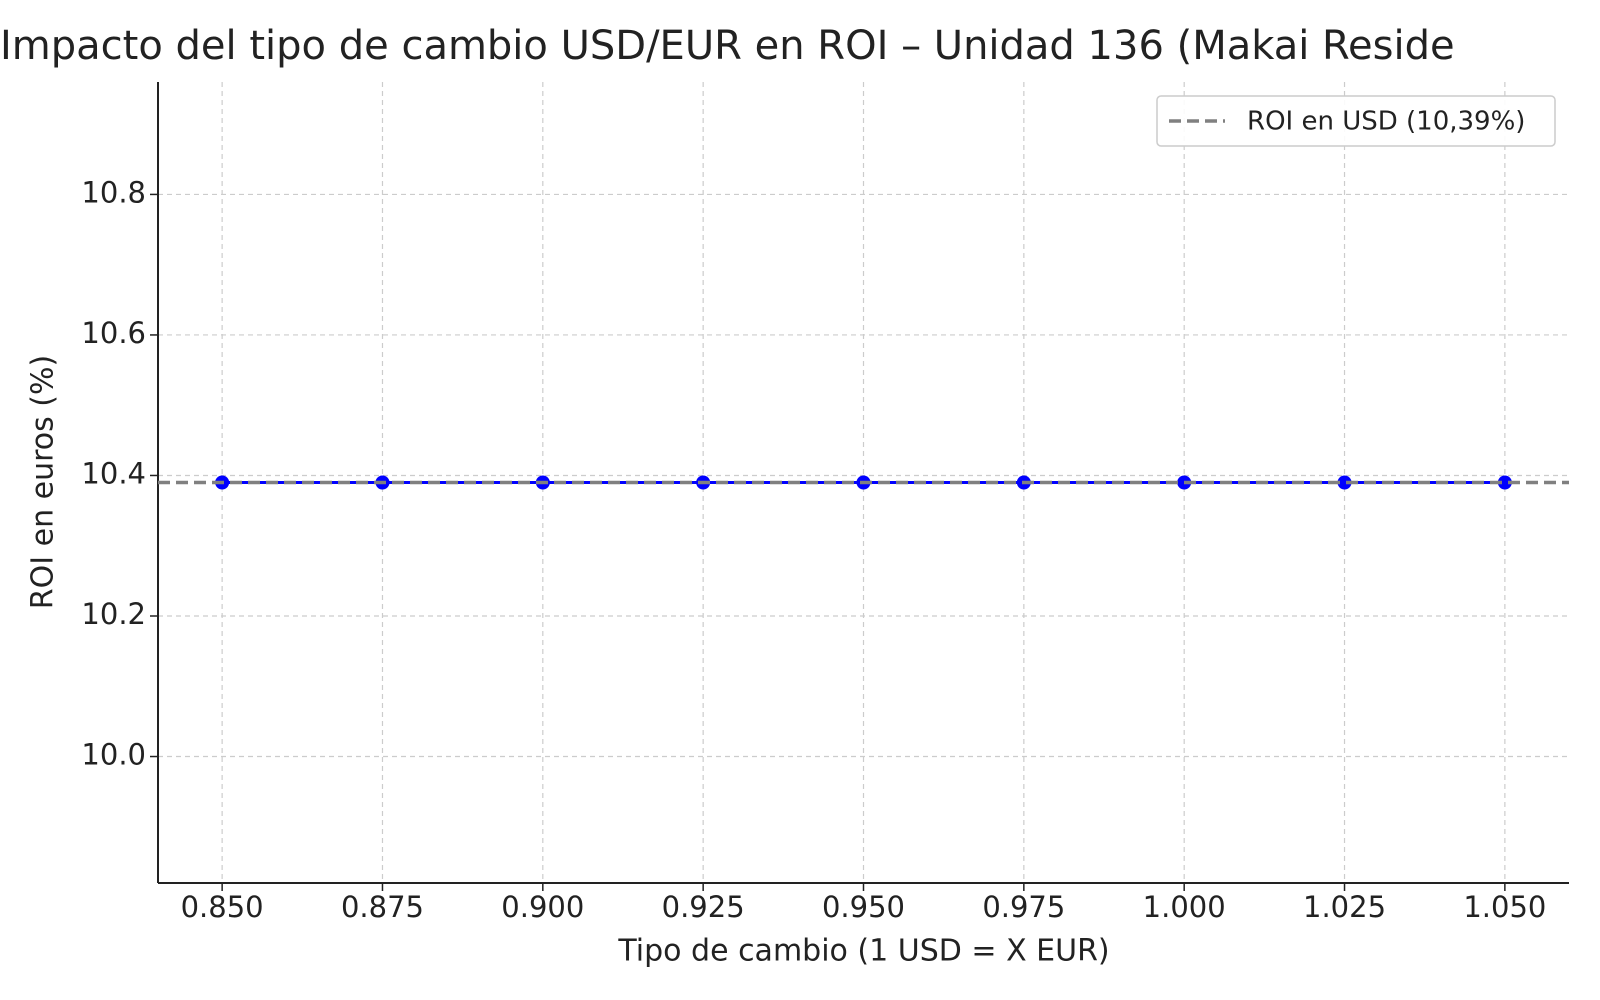 This screenshot has width=1600, height=1000. Describe the element at coordinates (113, 333) in the screenshot. I see `y-tick-label: 10.6` at that location.